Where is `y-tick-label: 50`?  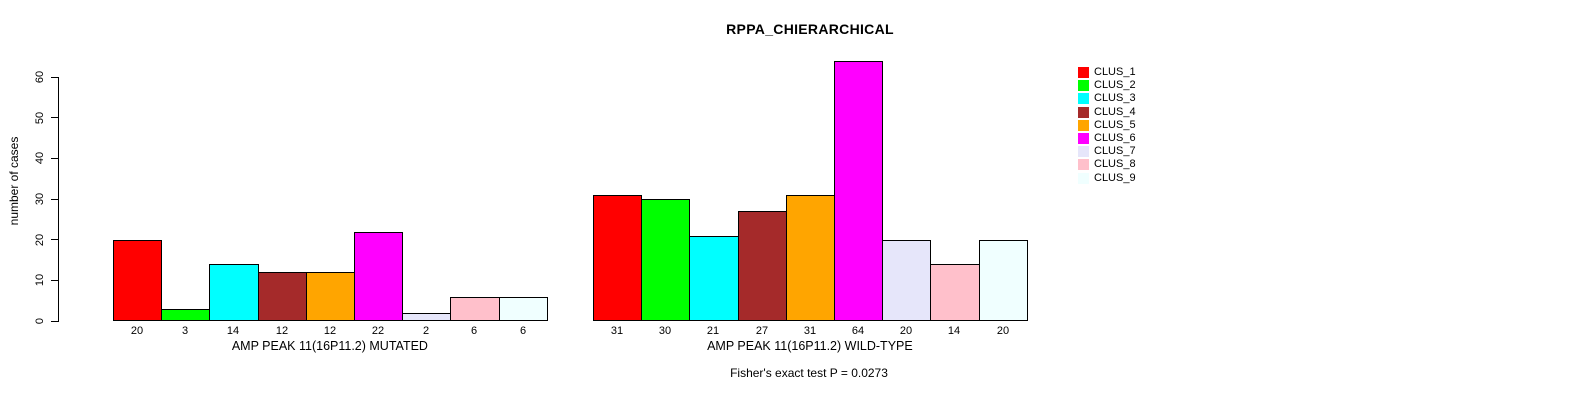 y-tick-label: 50 is located at coordinates (40, 117).